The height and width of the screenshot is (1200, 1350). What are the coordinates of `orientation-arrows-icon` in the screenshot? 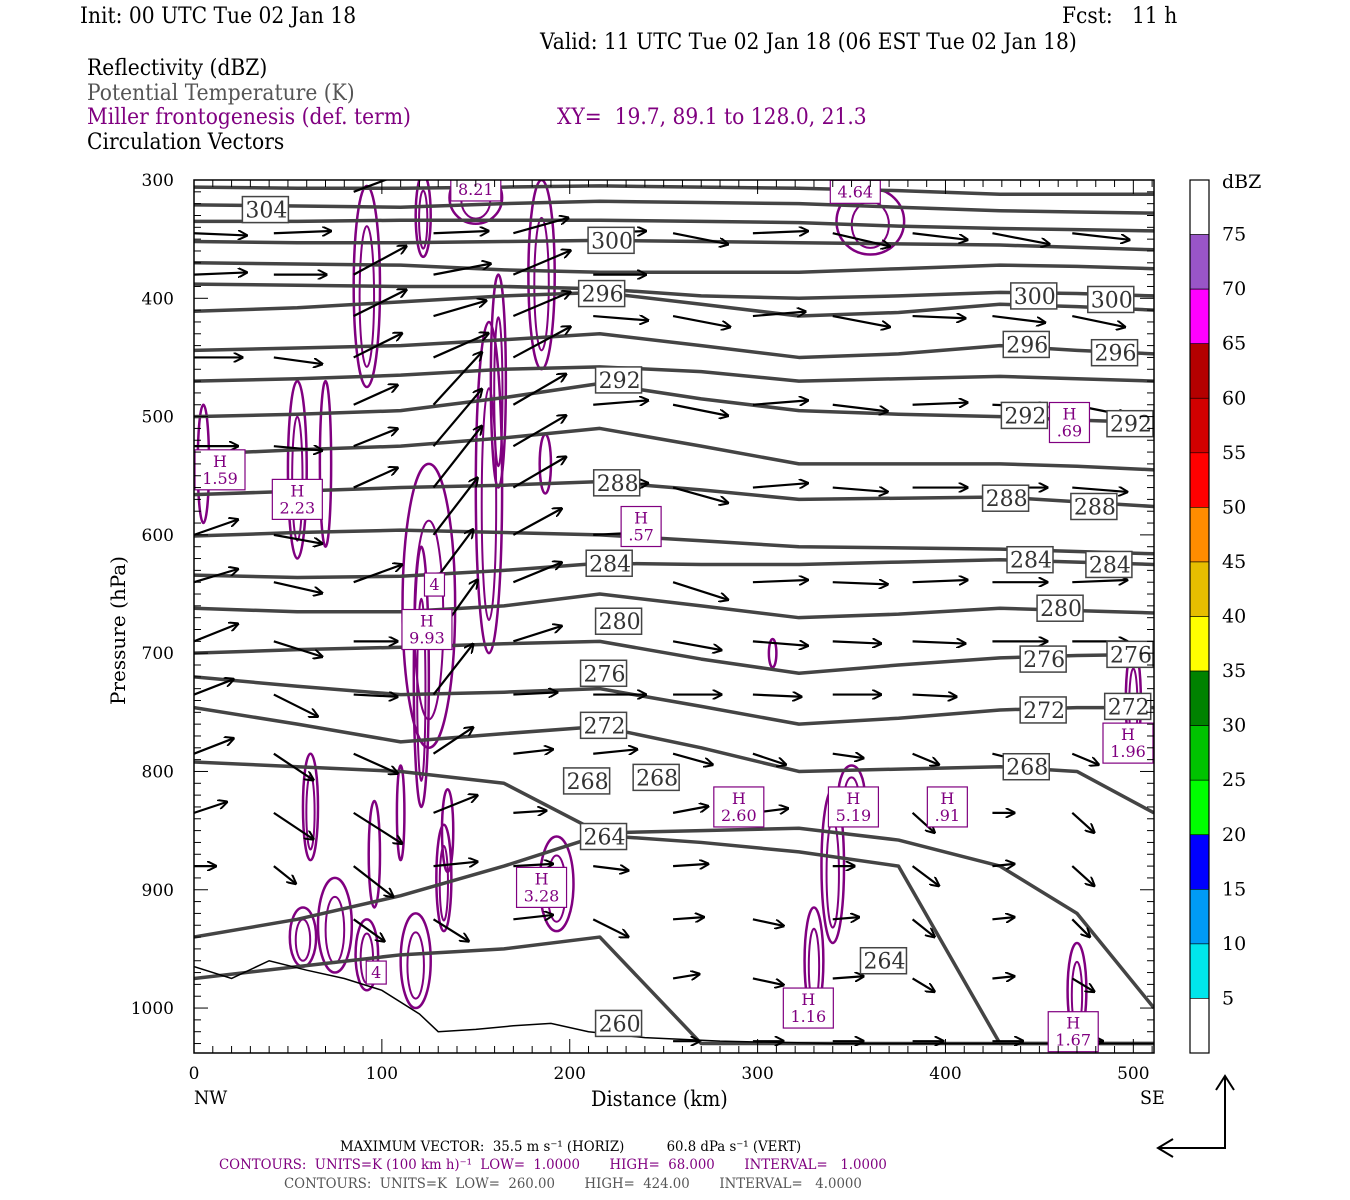 It's located at (1193, 1113).